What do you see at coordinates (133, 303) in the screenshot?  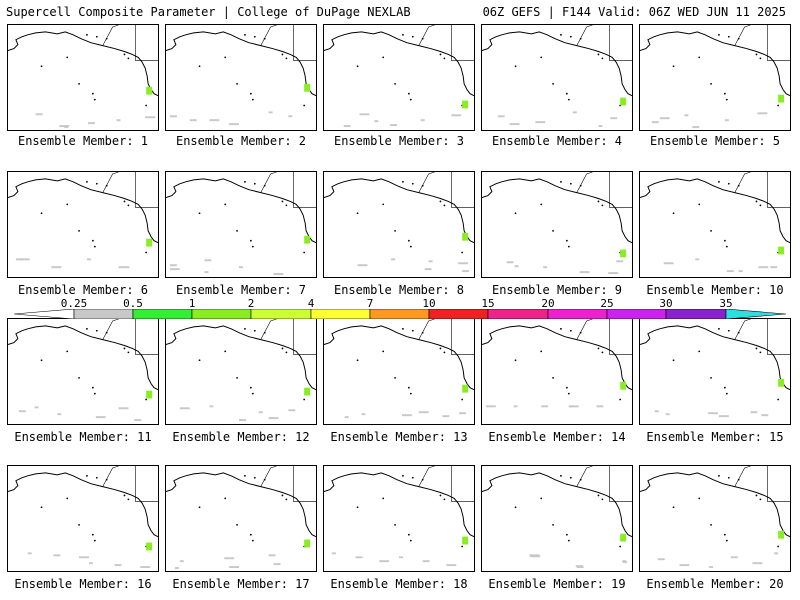 I see `colorbar-tick-label: 0.5` at bounding box center [133, 303].